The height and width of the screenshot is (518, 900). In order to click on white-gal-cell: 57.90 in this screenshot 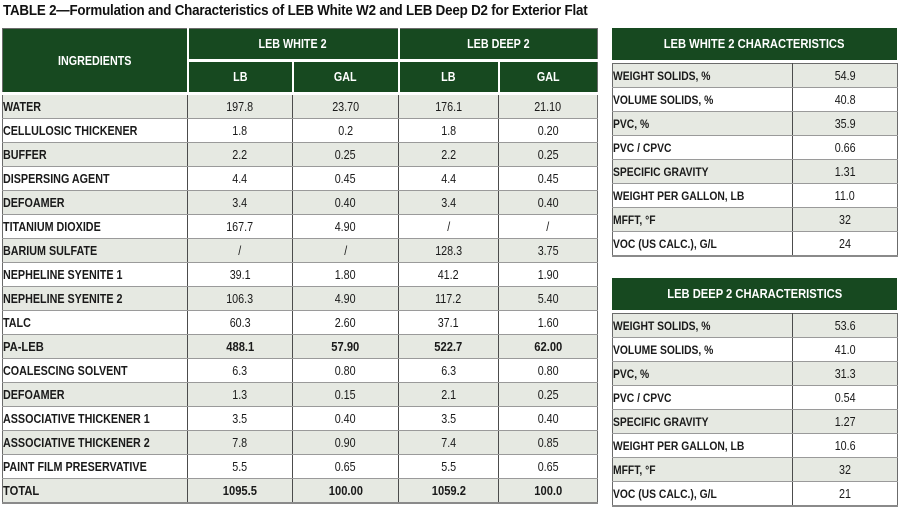, I will do `click(346, 346)`.